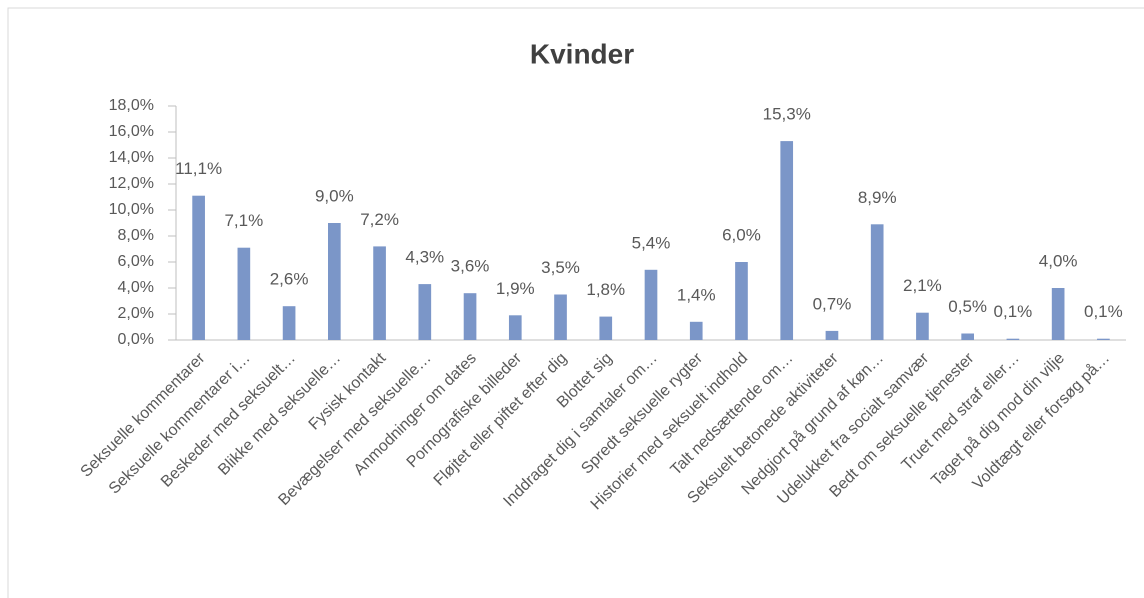 The width and height of the screenshot is (1144, 598). I want to click on data-label: 15,3%, so click(787, 114).